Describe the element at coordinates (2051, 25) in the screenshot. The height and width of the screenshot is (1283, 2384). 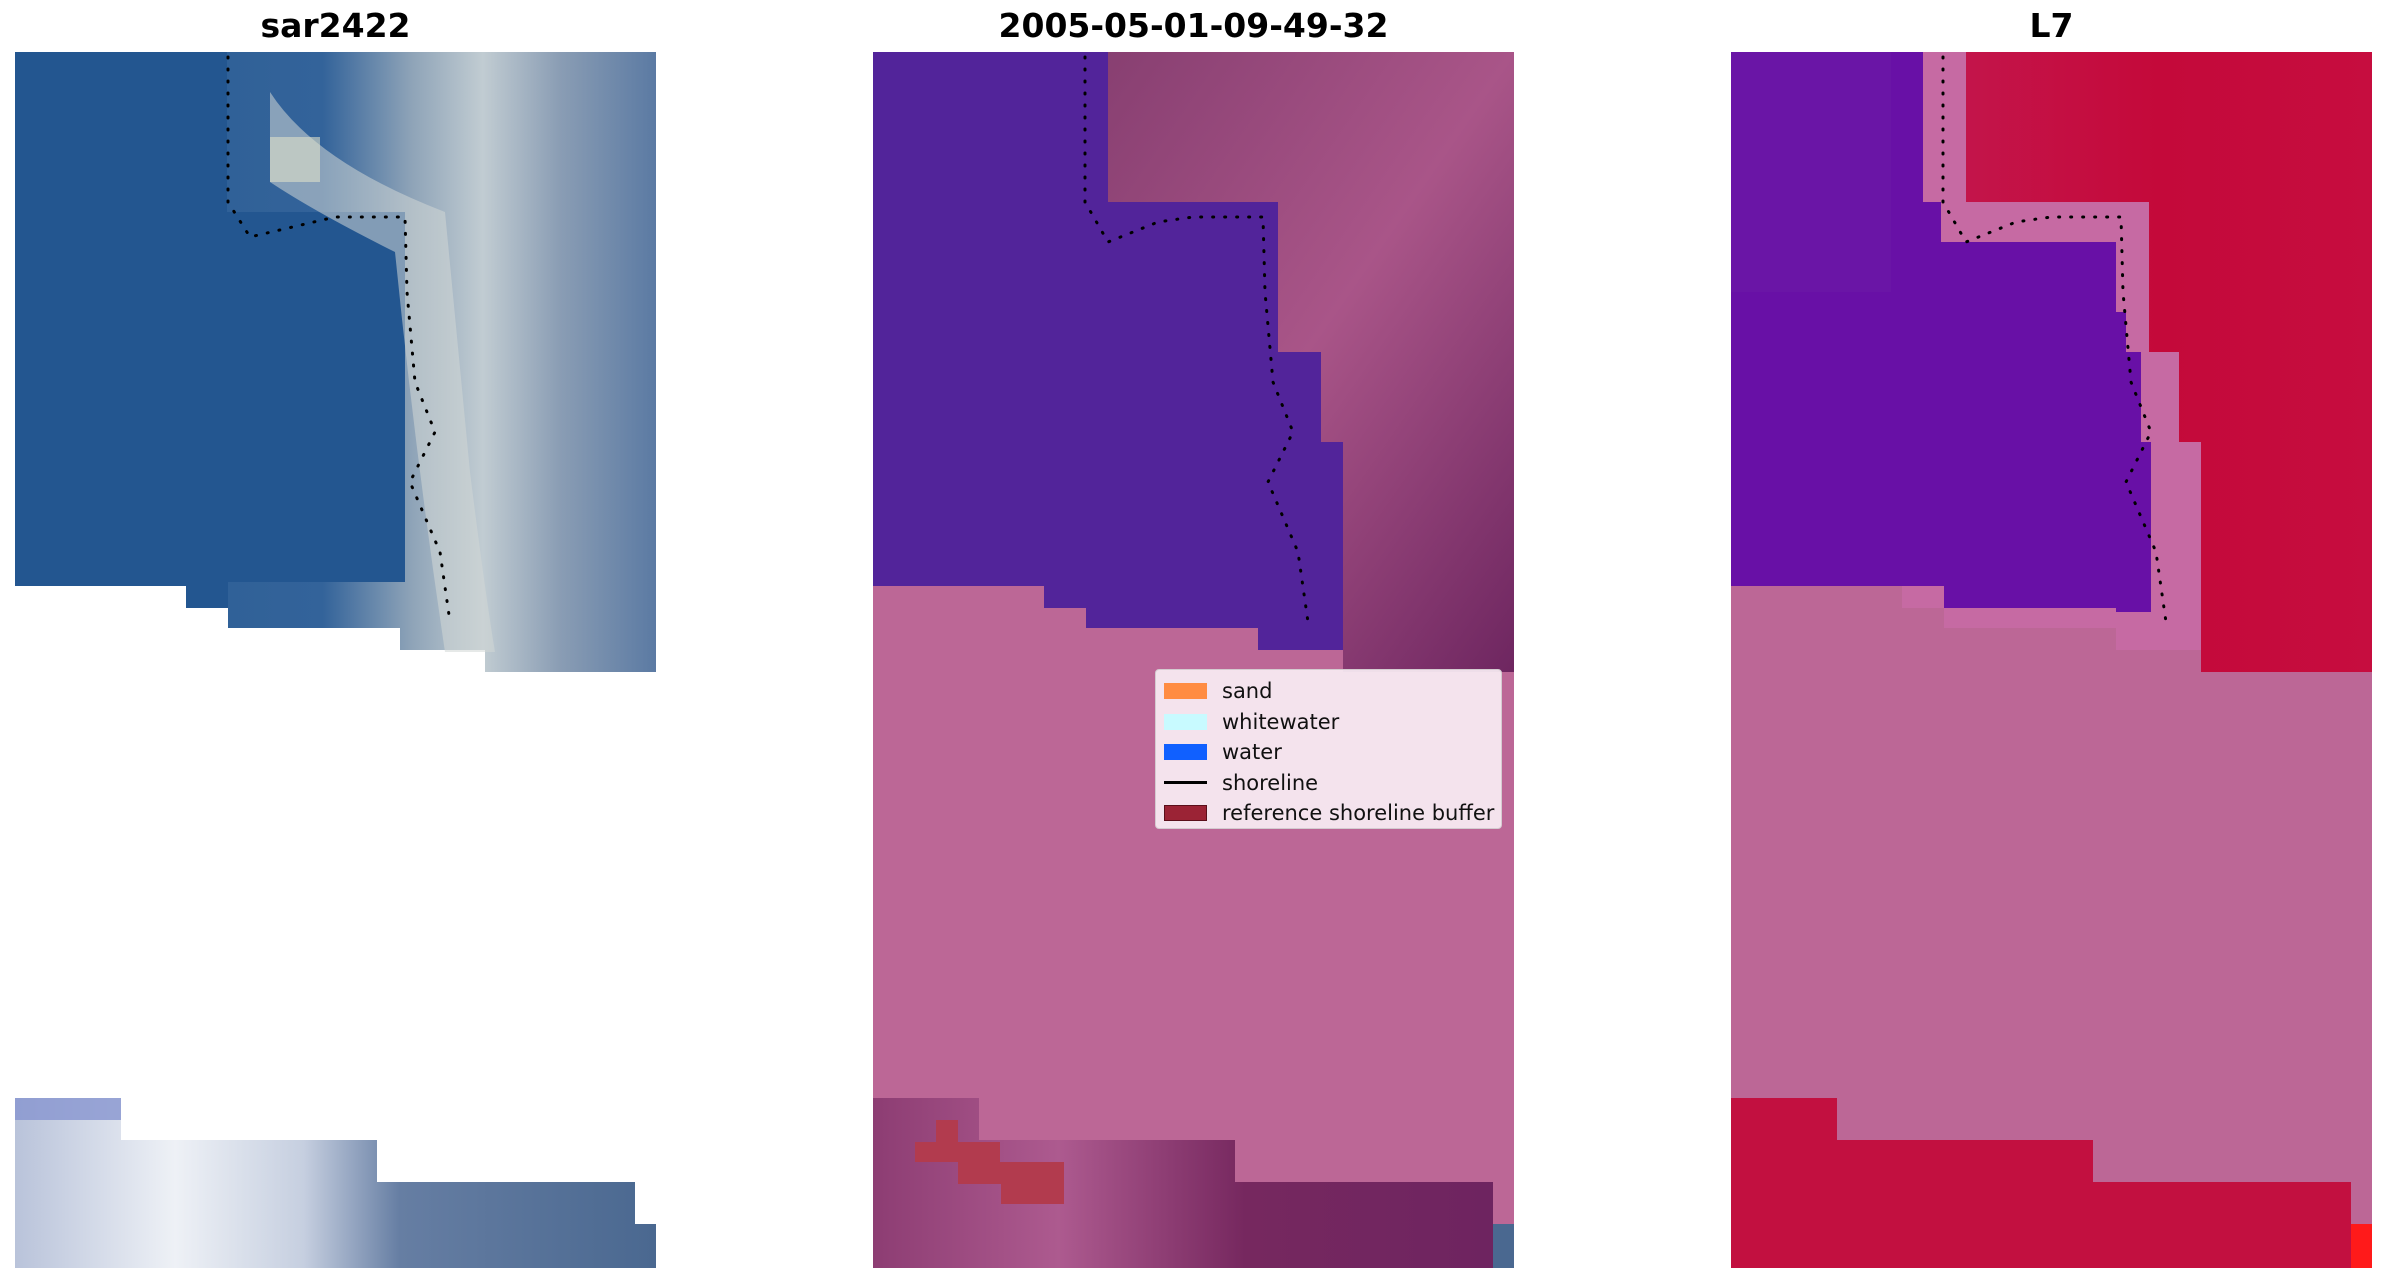
I see `title-mndwi: L7` at that location.